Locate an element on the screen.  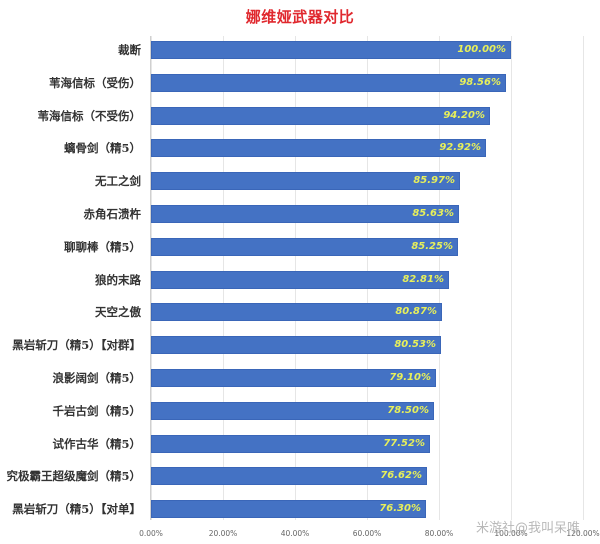
x-tick-label: 0.00% is located at coordinates (151, 533).